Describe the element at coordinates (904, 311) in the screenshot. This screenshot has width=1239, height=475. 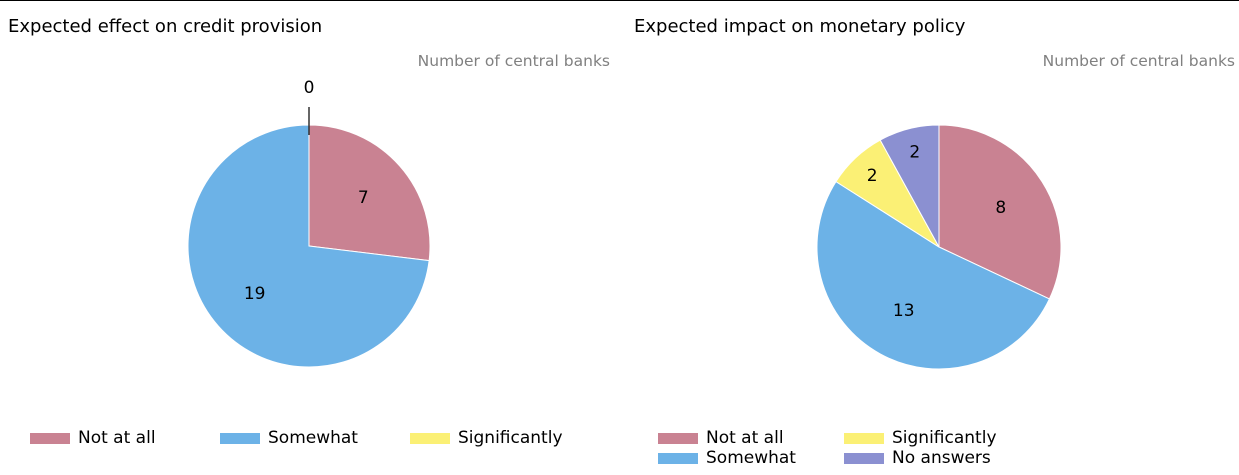
I see `data-label-somewhat: 13` at that location.